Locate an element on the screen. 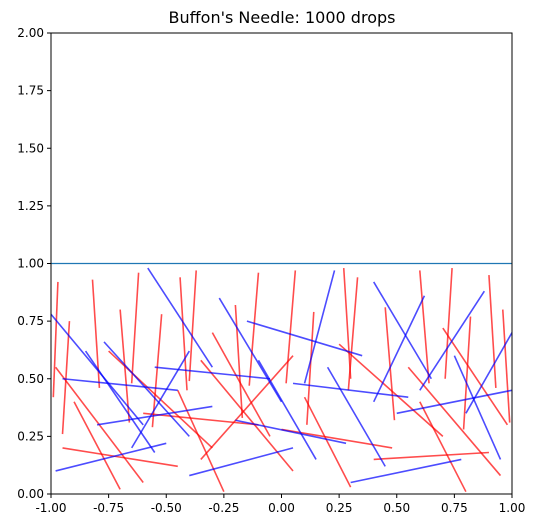 The width and height of the screenshot is (537, 528). x-tick-label: -0.75 is located at coordinates (108, 508).